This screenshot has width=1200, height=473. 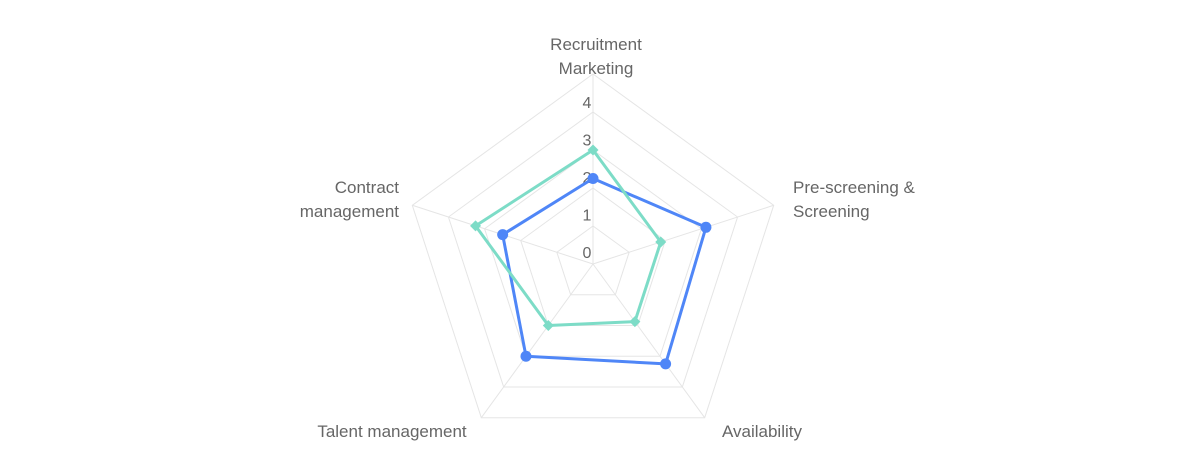 What do you see at coordinates (350, 199) in the screenshot?
I see `axis-label-4: Contract management` at bounding box center [350, 199].